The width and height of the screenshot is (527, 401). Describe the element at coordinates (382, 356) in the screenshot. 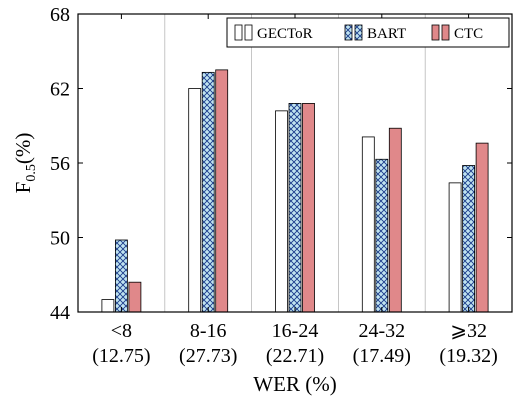

I see `x-tick-sublabel: (17.49)` at that location.